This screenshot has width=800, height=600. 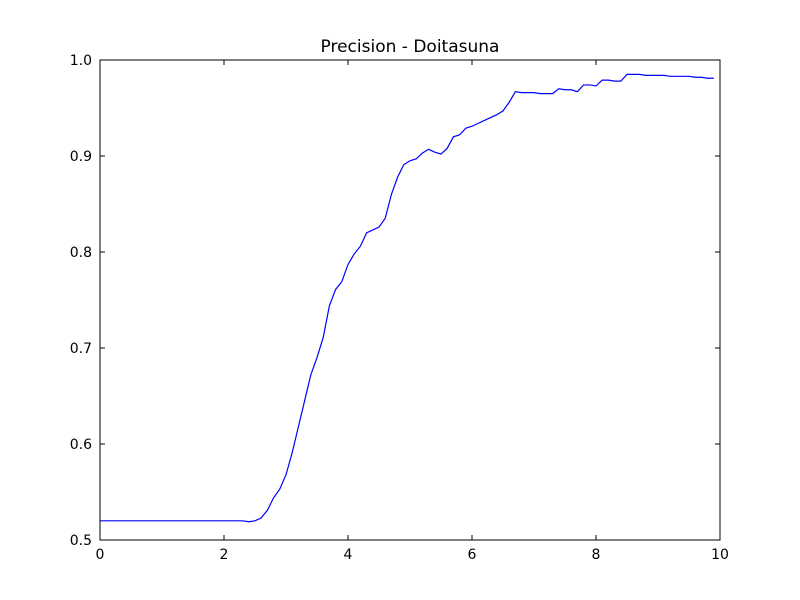 What do you see at coordinates (410, 47) in the screenshot?
I see `chart-title: Precision - Doitasuna` at bounding box center [410, 47].